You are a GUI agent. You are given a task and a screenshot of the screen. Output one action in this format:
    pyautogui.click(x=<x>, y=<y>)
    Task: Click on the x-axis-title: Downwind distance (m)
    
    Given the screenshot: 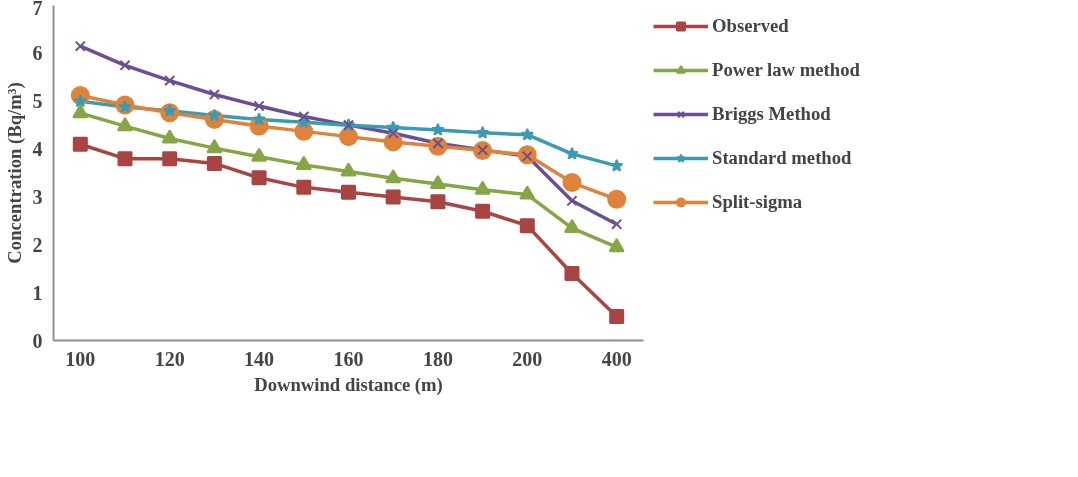 What is the action you would take?
    pyautogui.click(x=348, y=384)
    